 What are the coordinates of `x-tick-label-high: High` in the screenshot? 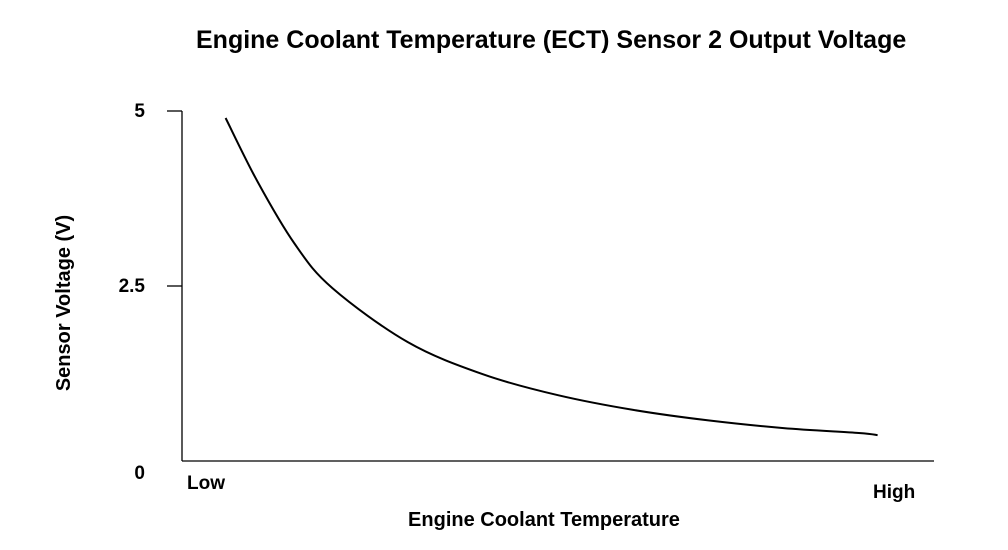 It's located at (894, 492).